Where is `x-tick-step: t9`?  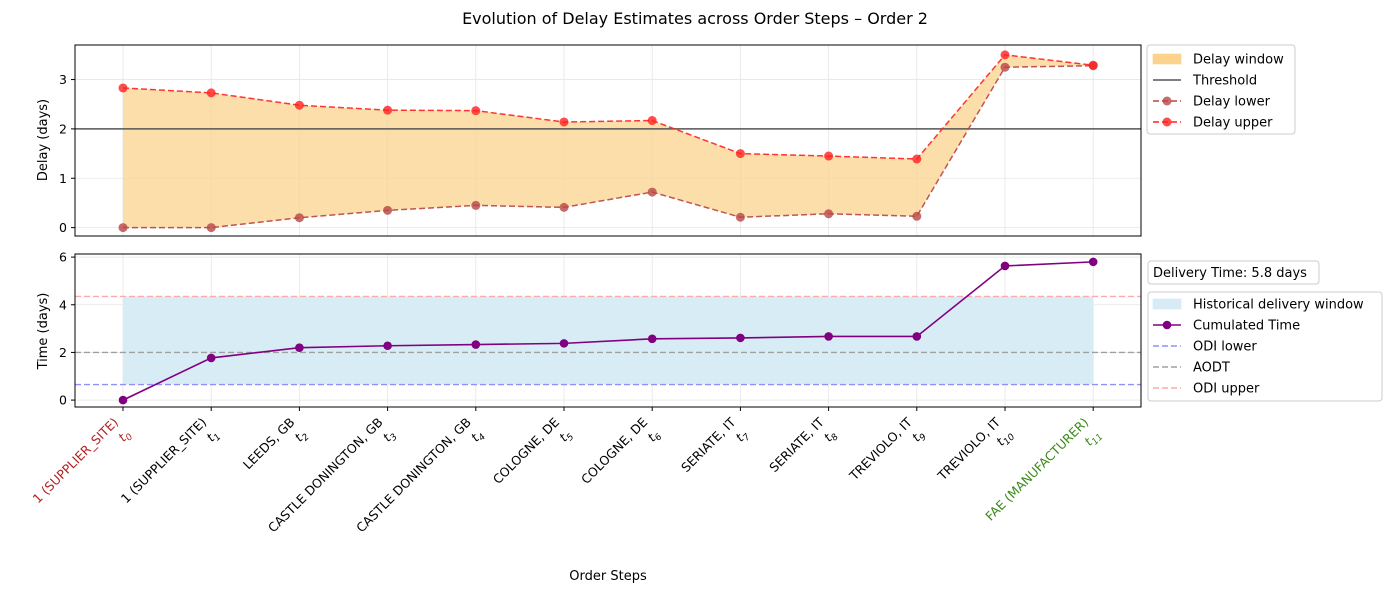 x-tick-step: t9 is located at coordinates (919, 436).